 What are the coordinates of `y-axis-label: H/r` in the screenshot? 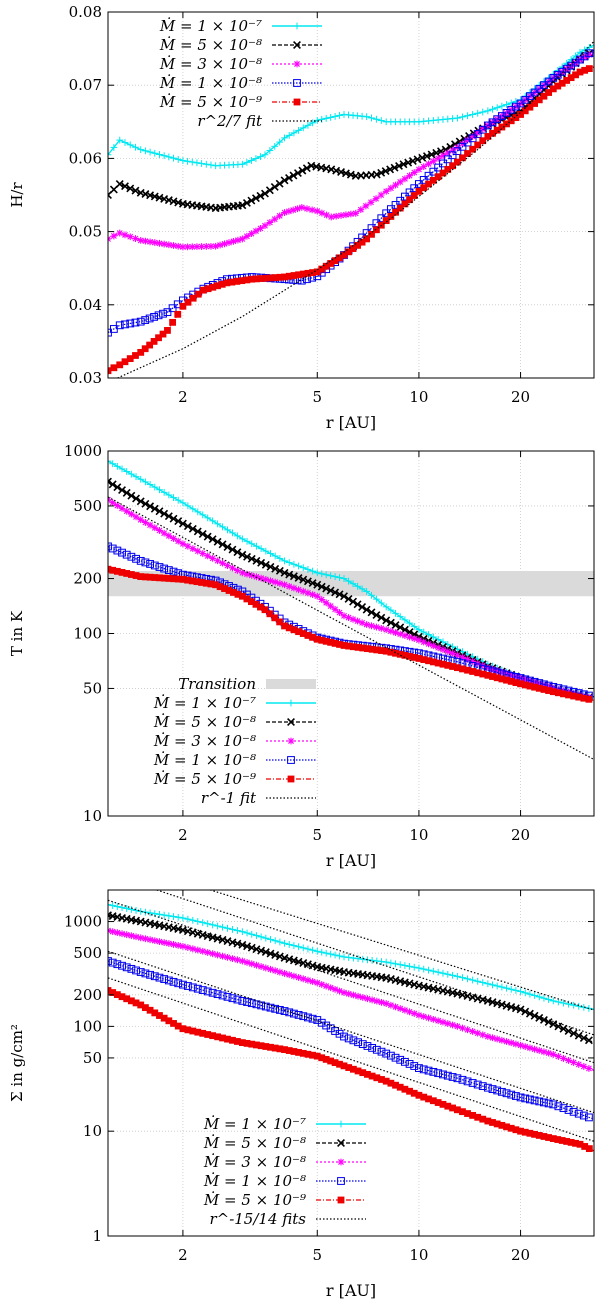 It's located at (17, 195).